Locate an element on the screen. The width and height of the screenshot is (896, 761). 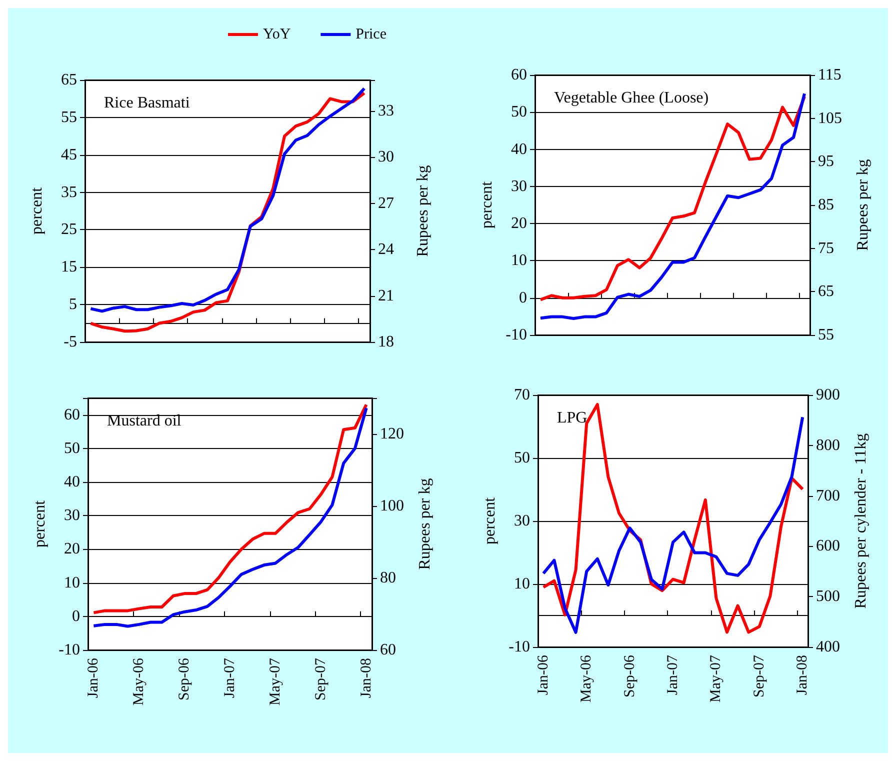
y-tick-label: 15 is located at coordinates (69, 267).